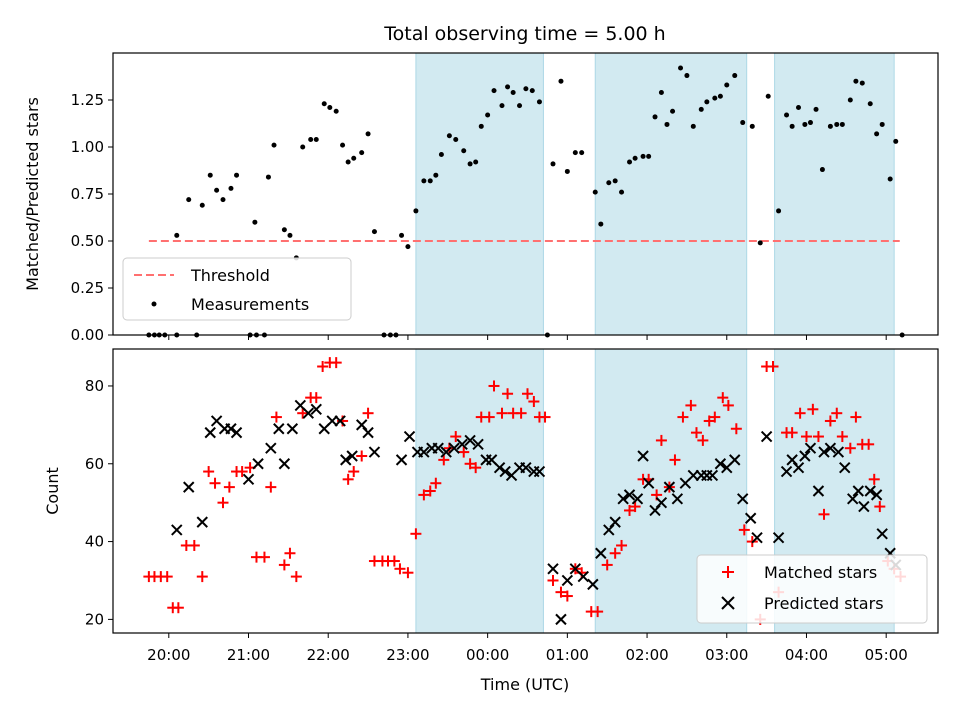 Image resolution: width=960 pixels, height=720 pixels. What do you see at coordinates (99, 502) in the screenshot?
I see `bottom-y-axis-ticks: 20 40 60 80` at bounding box center [99, 502].